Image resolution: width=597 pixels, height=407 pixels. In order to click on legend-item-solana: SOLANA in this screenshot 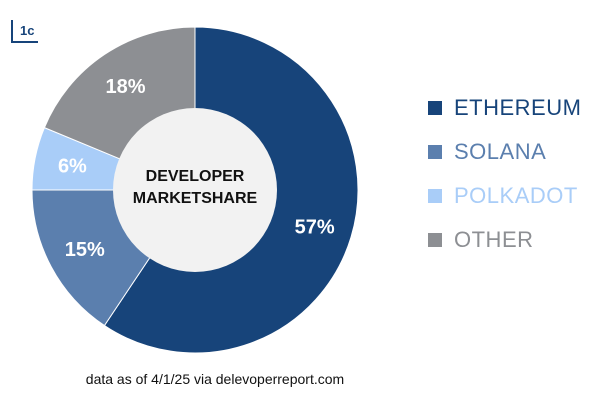, I will do `click(504, 152)`.